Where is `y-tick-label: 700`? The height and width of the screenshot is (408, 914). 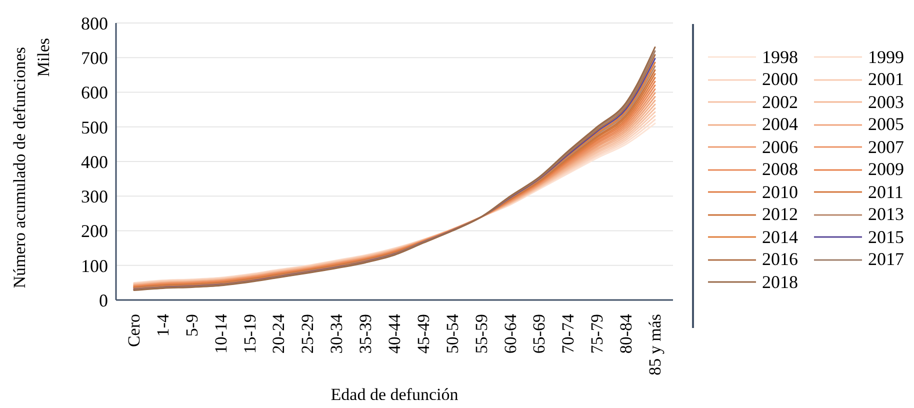
y-tick-label: 700 is located at coordinates (94, 58).